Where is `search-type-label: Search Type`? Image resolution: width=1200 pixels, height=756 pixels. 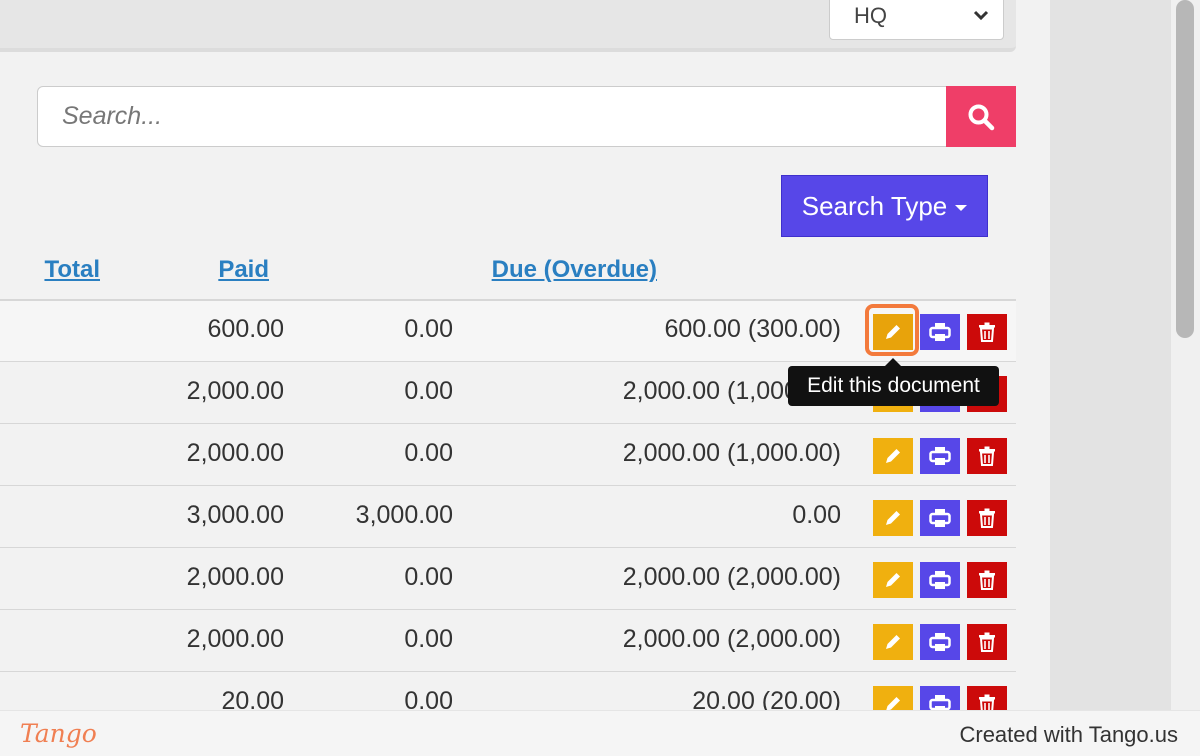
search-type-label: Search Type is located at coordinates (874, 205).